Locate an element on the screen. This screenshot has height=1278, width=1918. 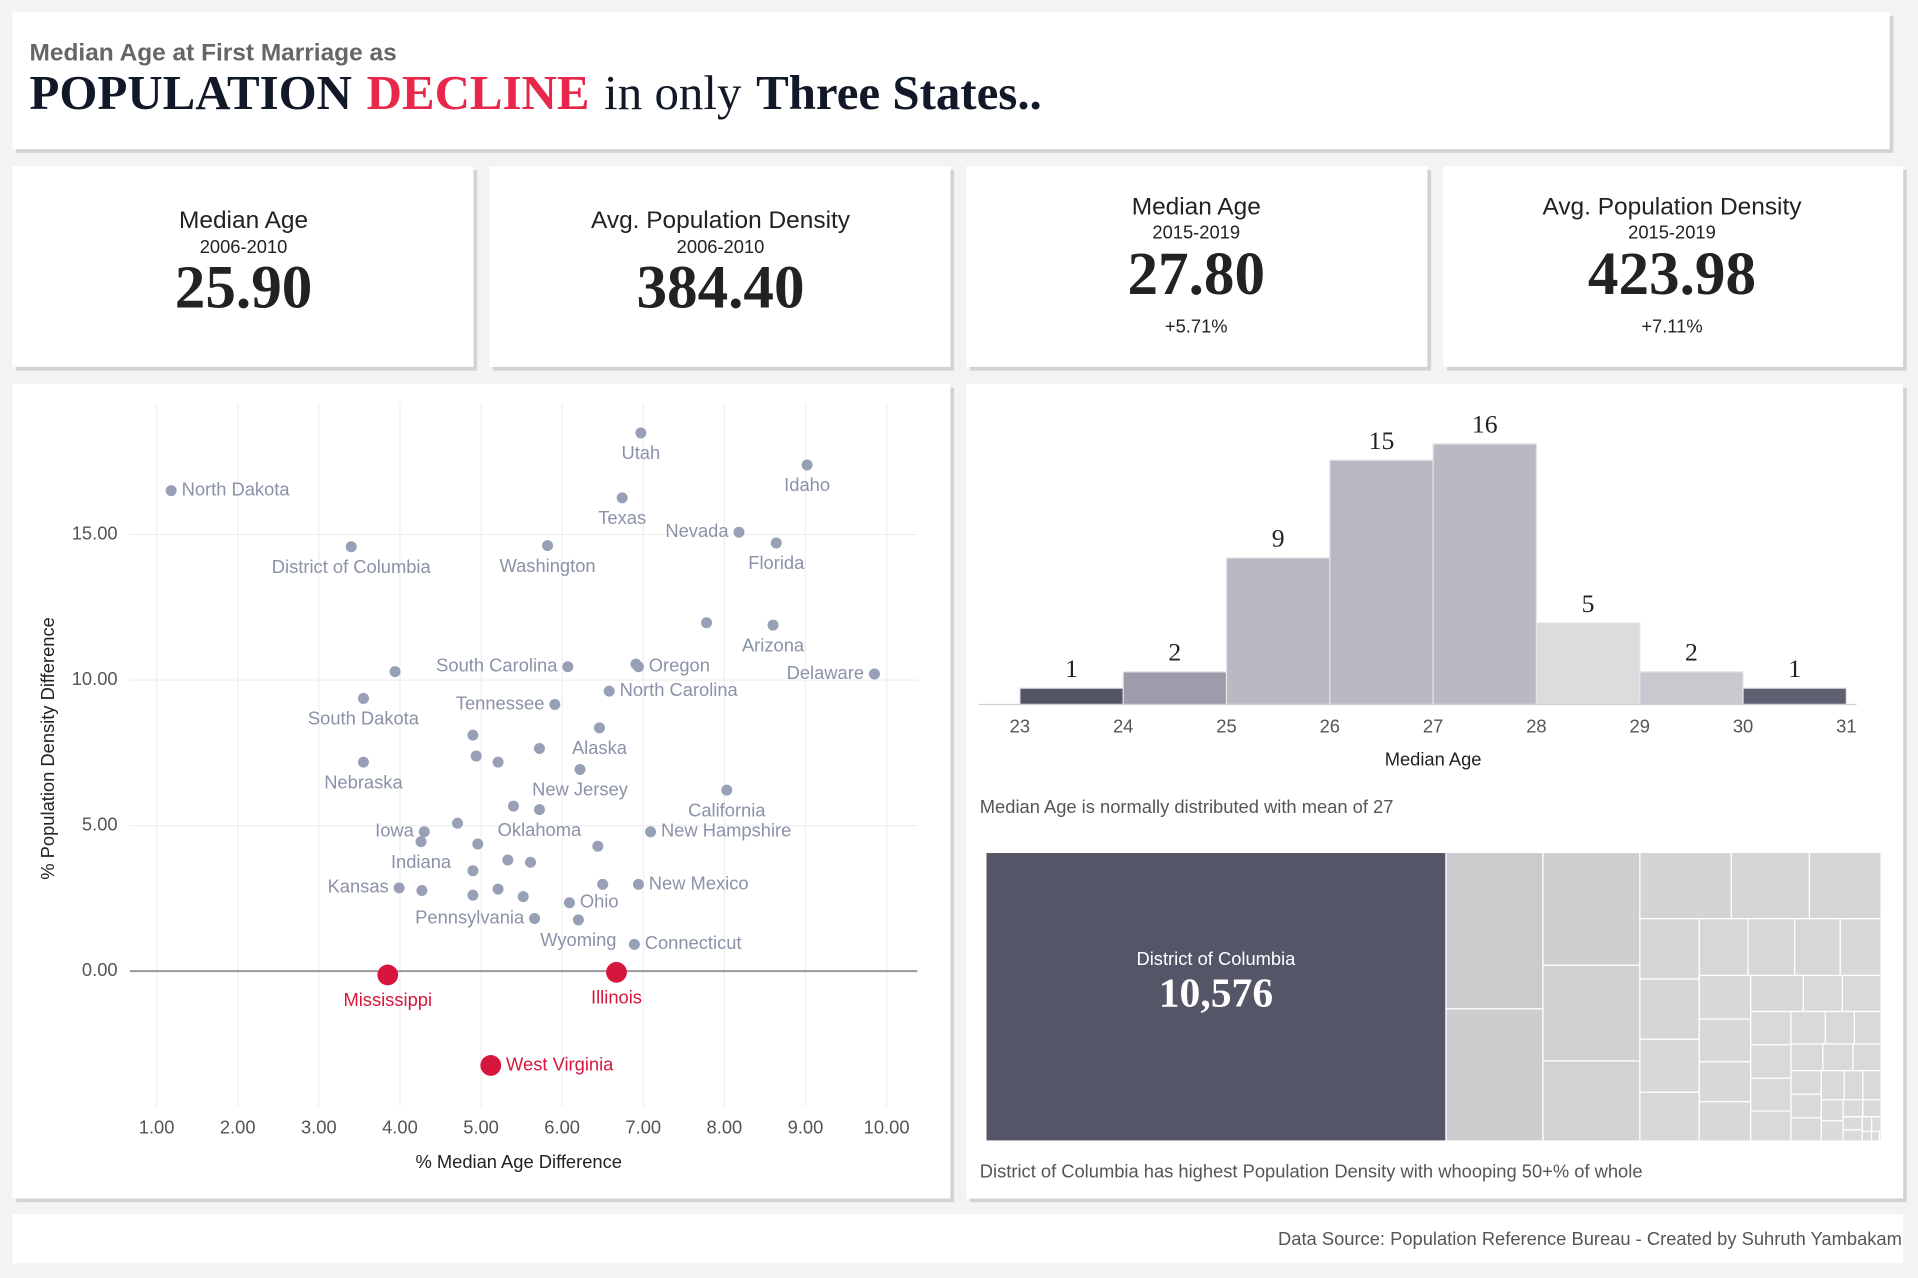
kpi-title: Median Age is located at coordinates (243, 220).